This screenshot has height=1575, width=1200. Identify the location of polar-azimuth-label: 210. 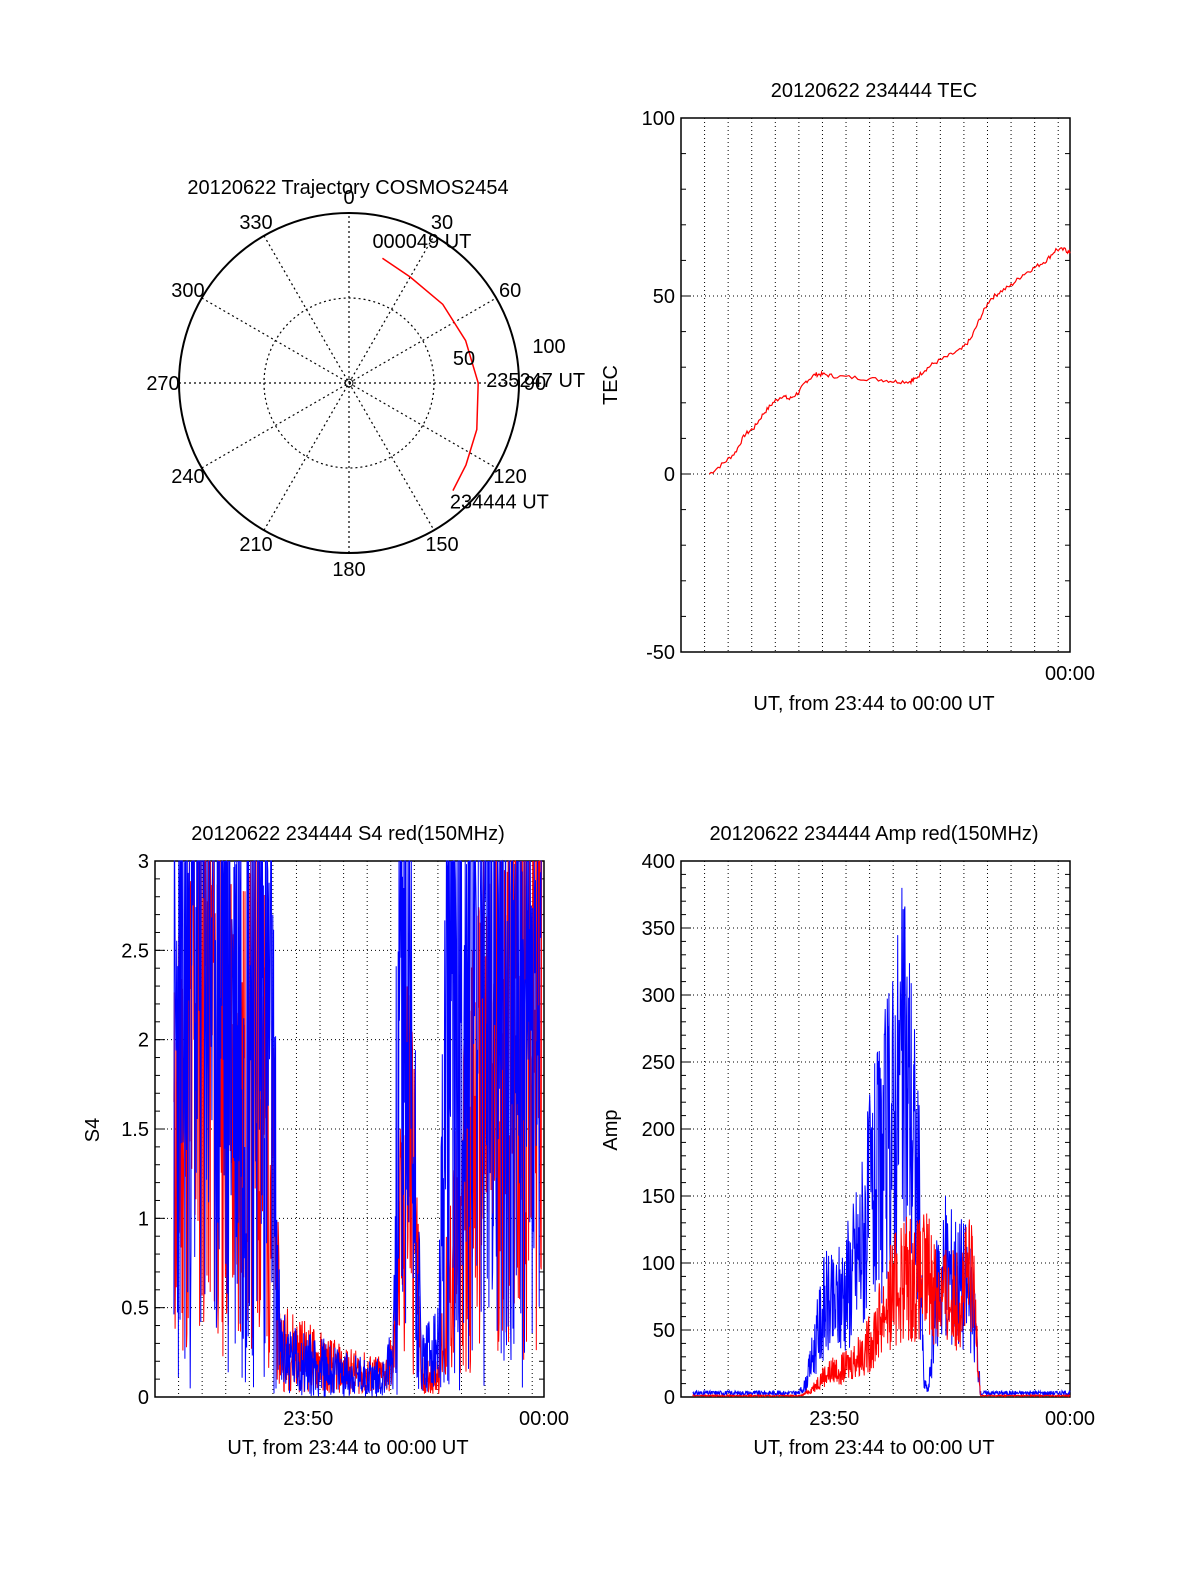
(255, 545).